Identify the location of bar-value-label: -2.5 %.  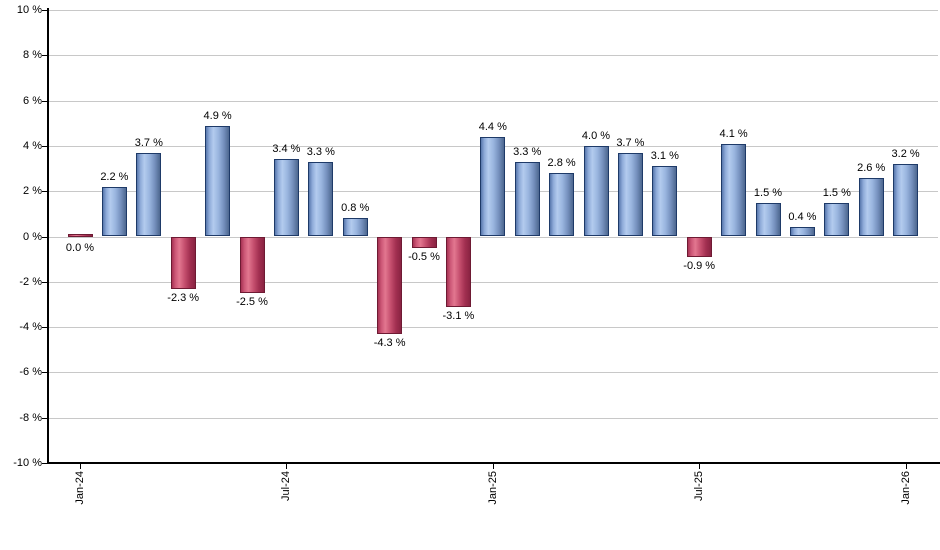
(252, 302).